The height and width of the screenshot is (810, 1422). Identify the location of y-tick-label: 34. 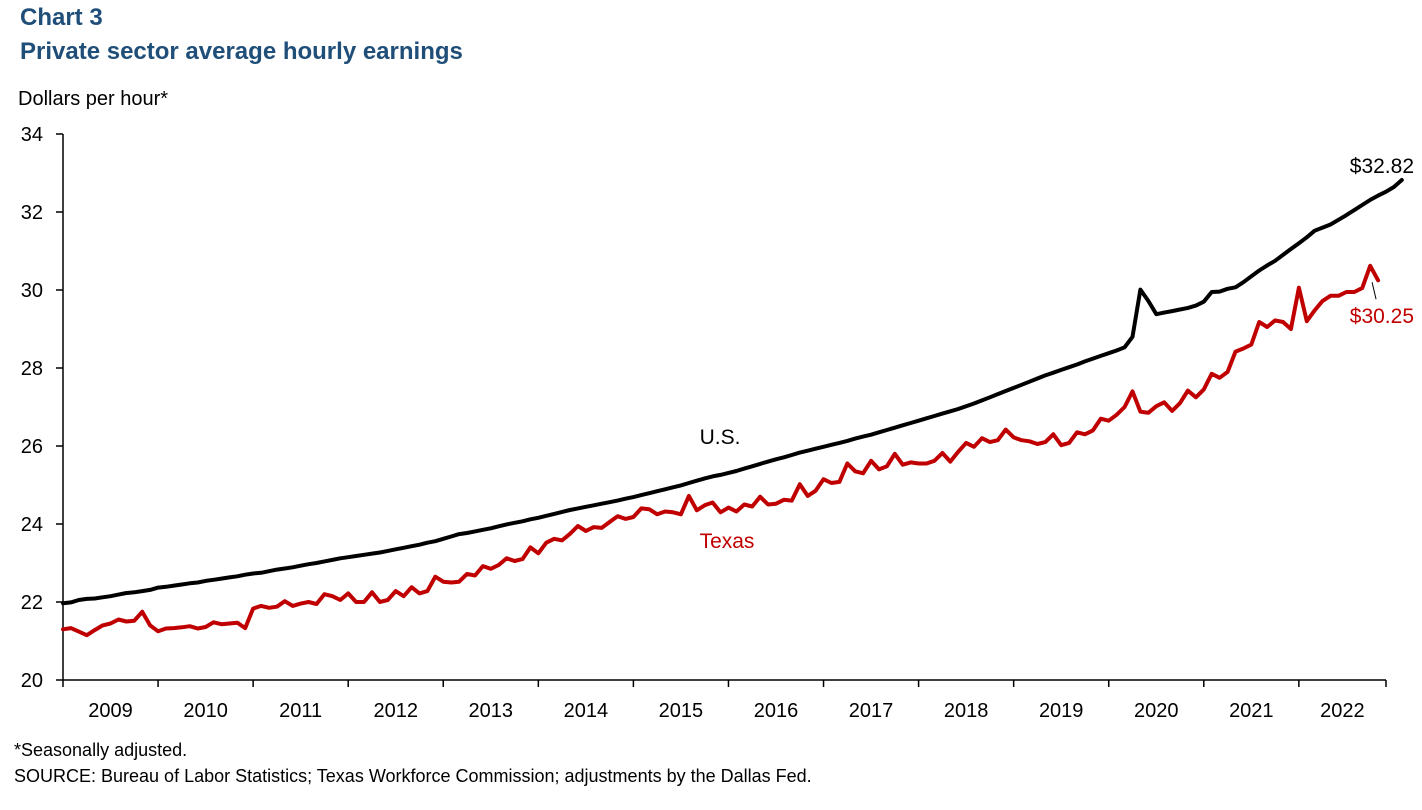
(32, 135).